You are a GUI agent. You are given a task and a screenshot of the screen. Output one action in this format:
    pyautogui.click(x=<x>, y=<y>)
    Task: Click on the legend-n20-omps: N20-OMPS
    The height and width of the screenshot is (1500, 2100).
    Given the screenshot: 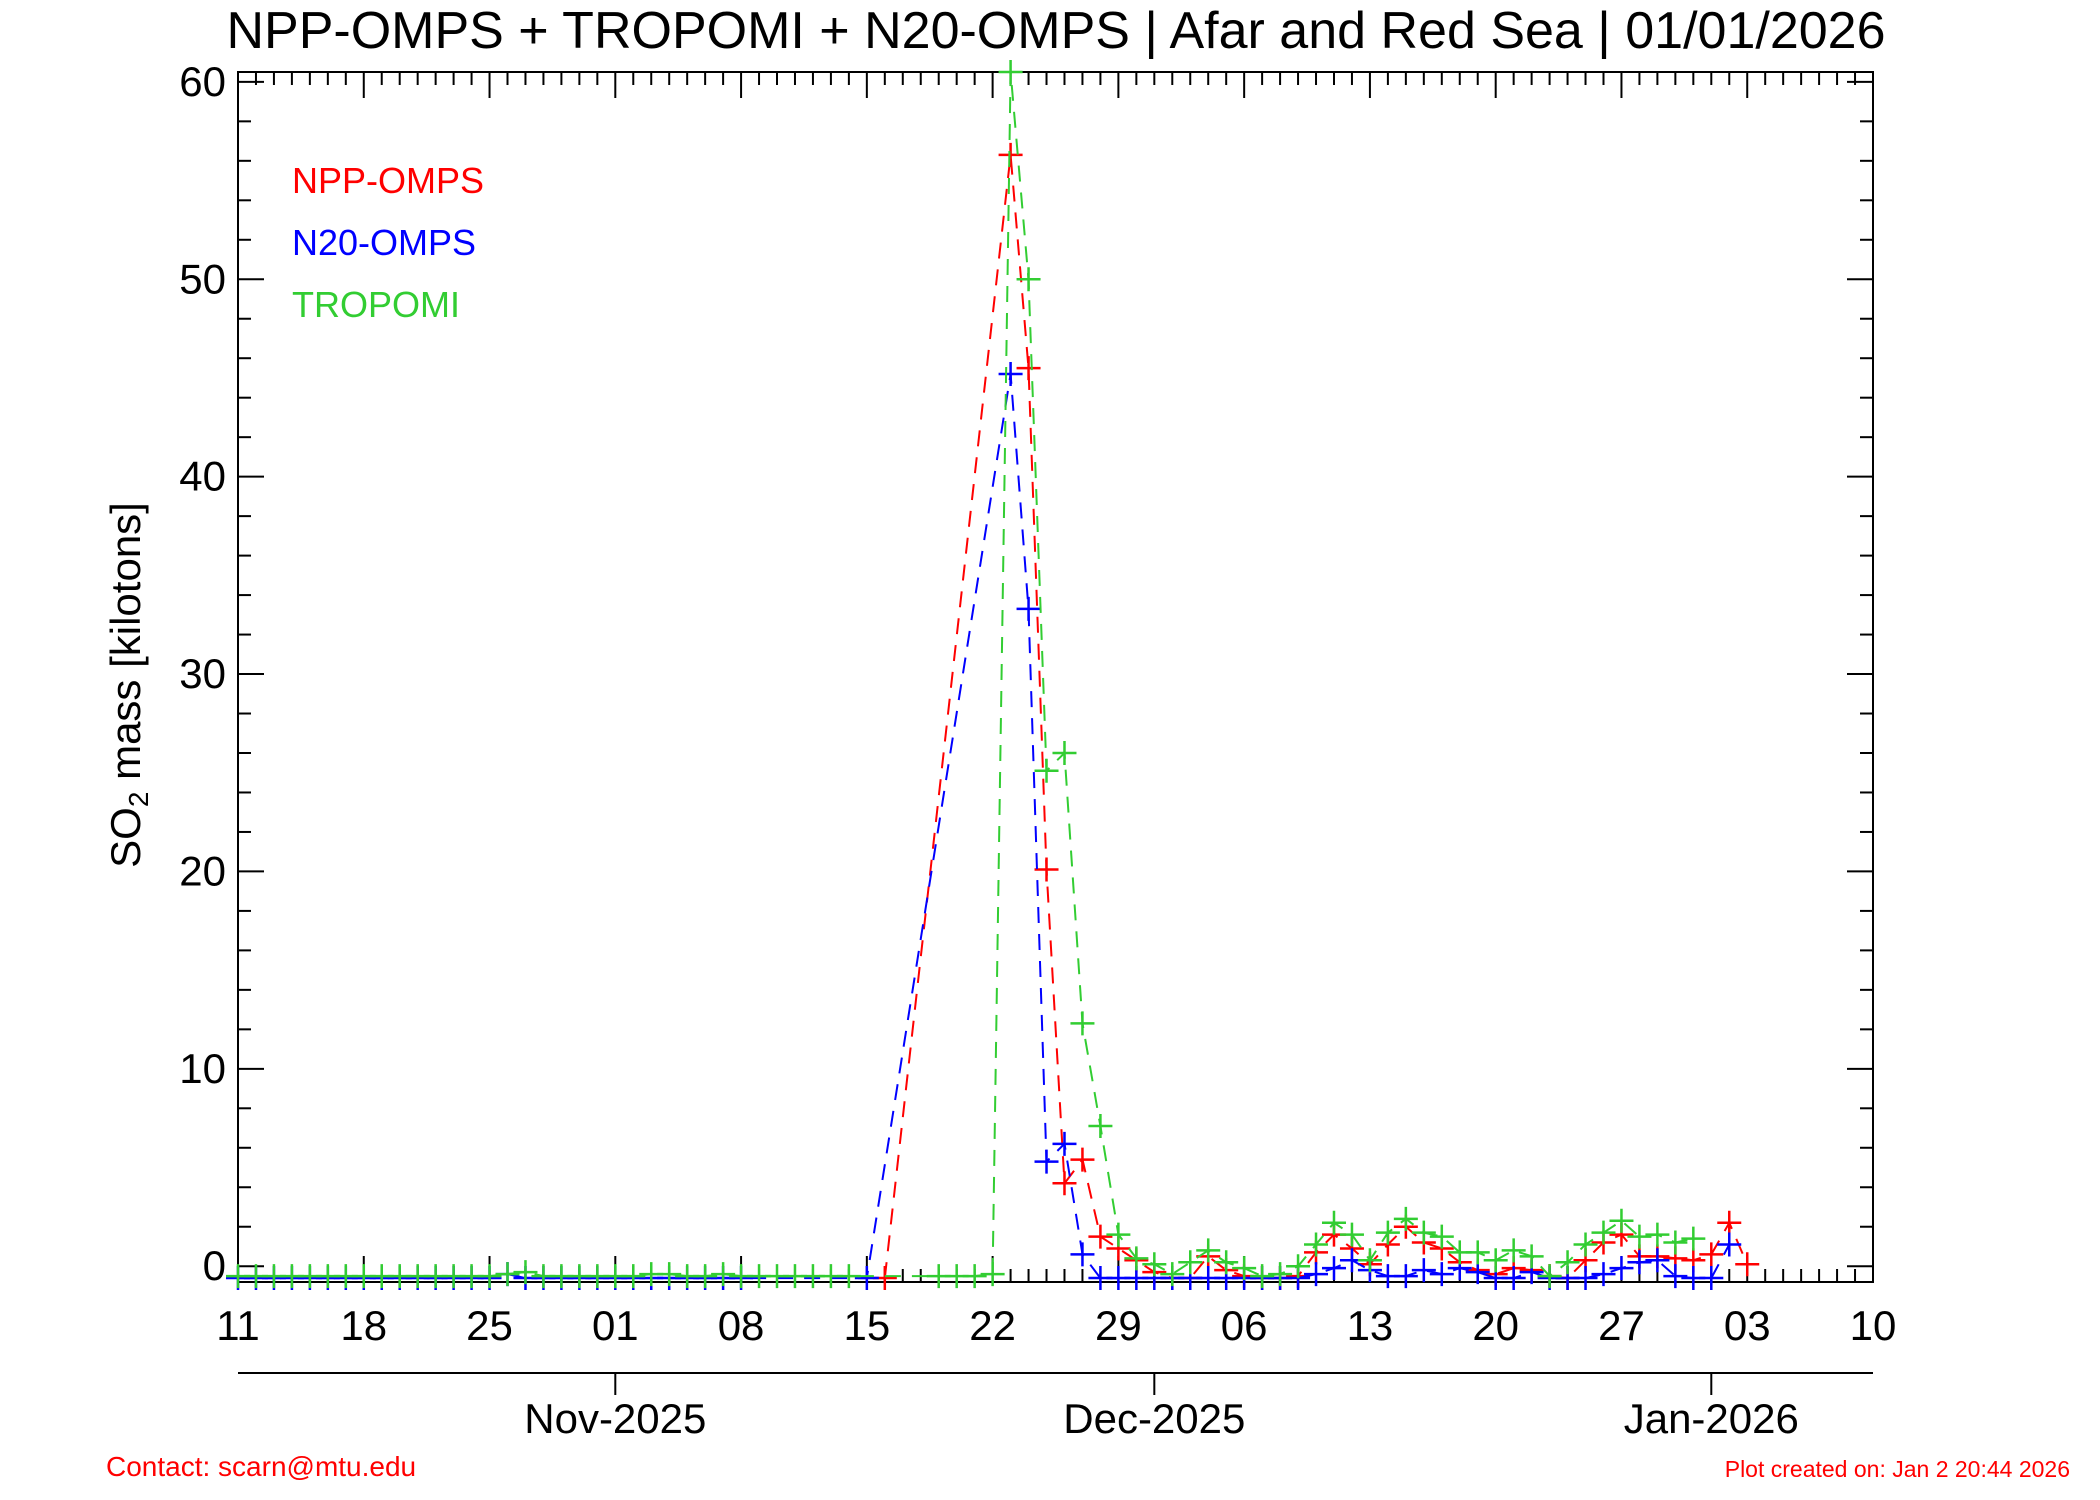 What is the action you would take?
    pyautogui.click(x=384, y=242)
    